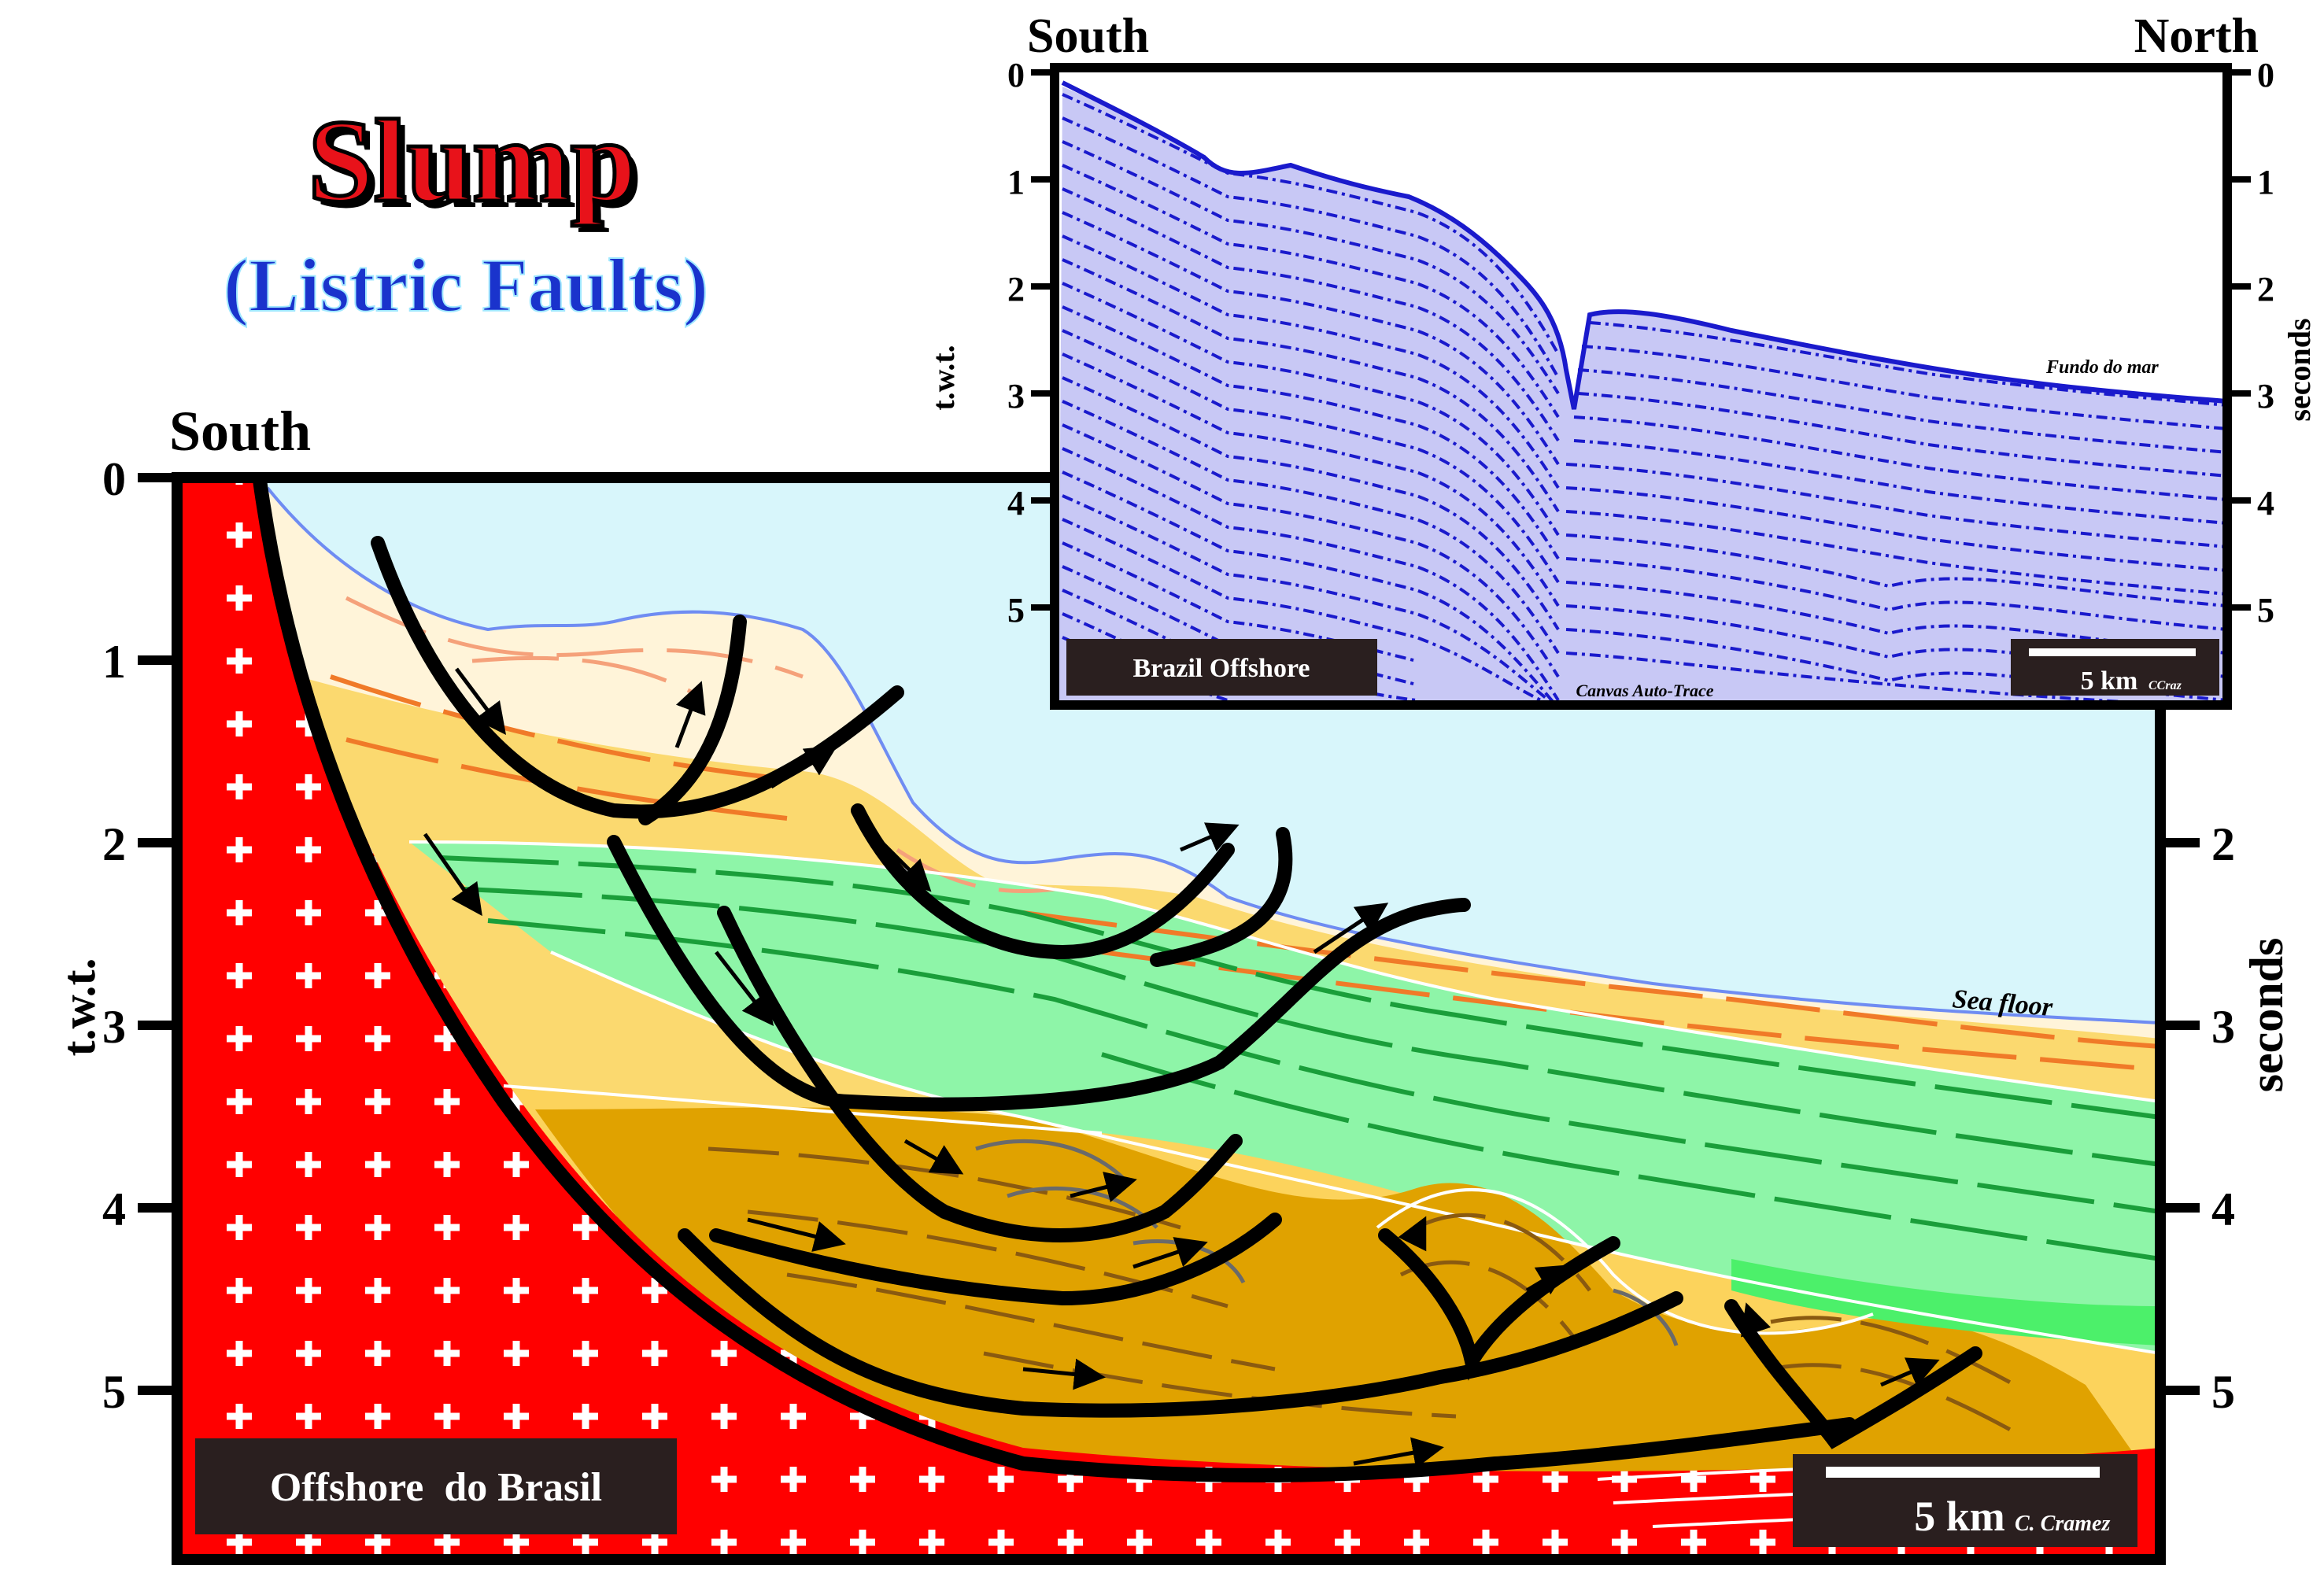  I want to click on seismic-right-tick-2: 2, so click(2265, 289).